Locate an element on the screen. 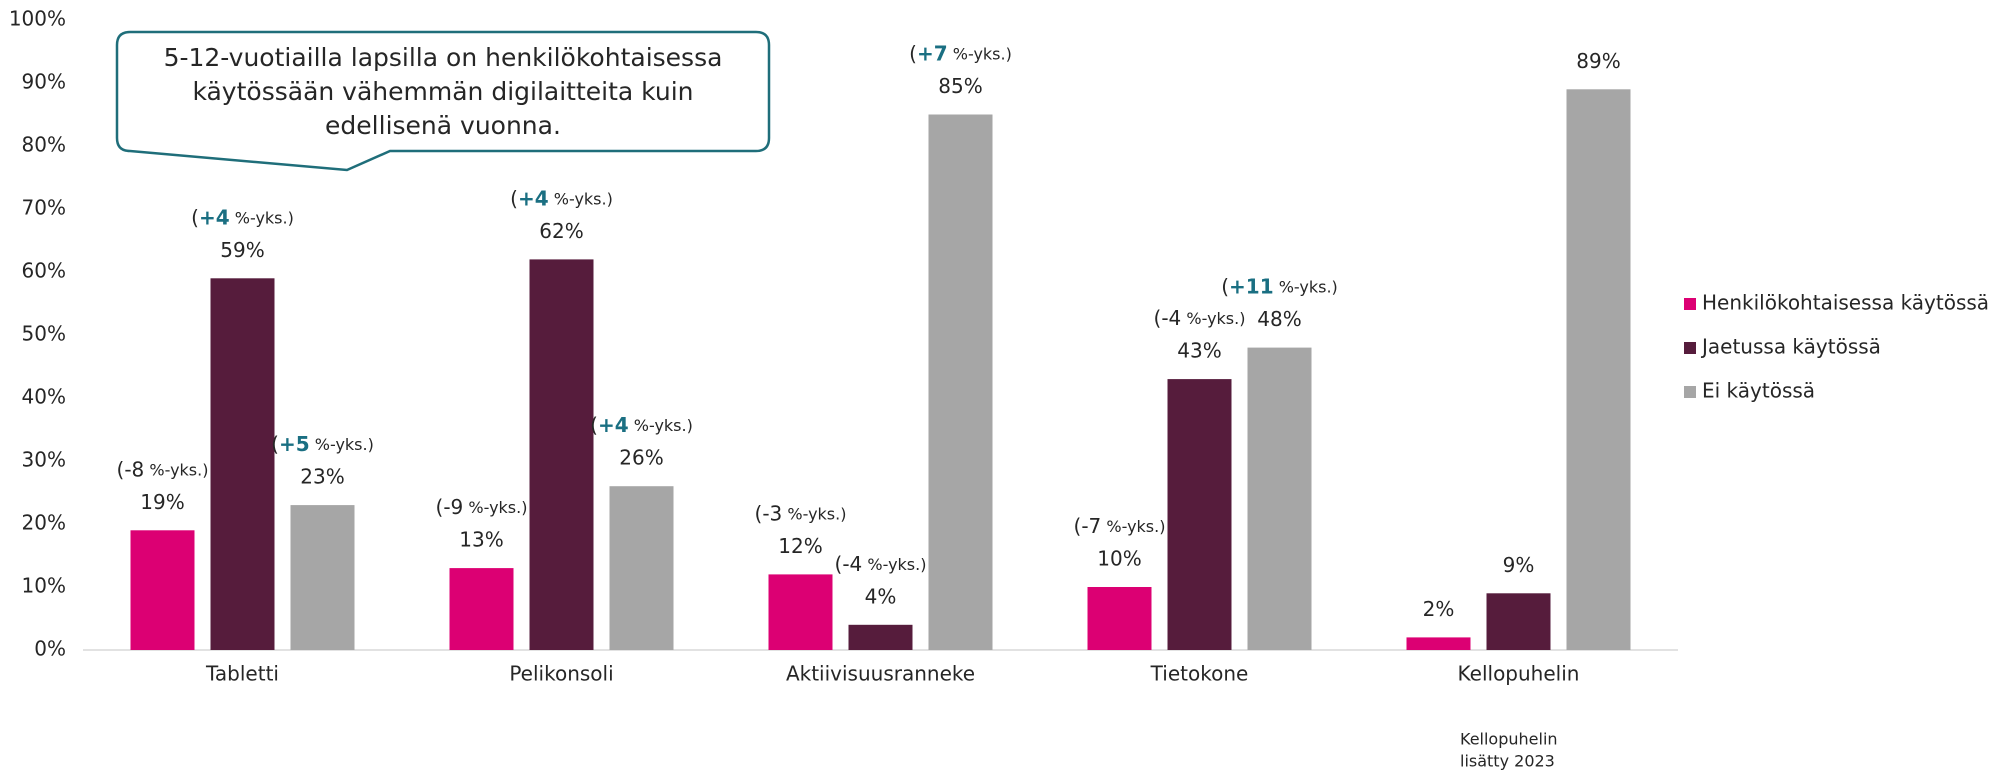  legend-label: Ei käytössä is located at coordinates (1758, 391).